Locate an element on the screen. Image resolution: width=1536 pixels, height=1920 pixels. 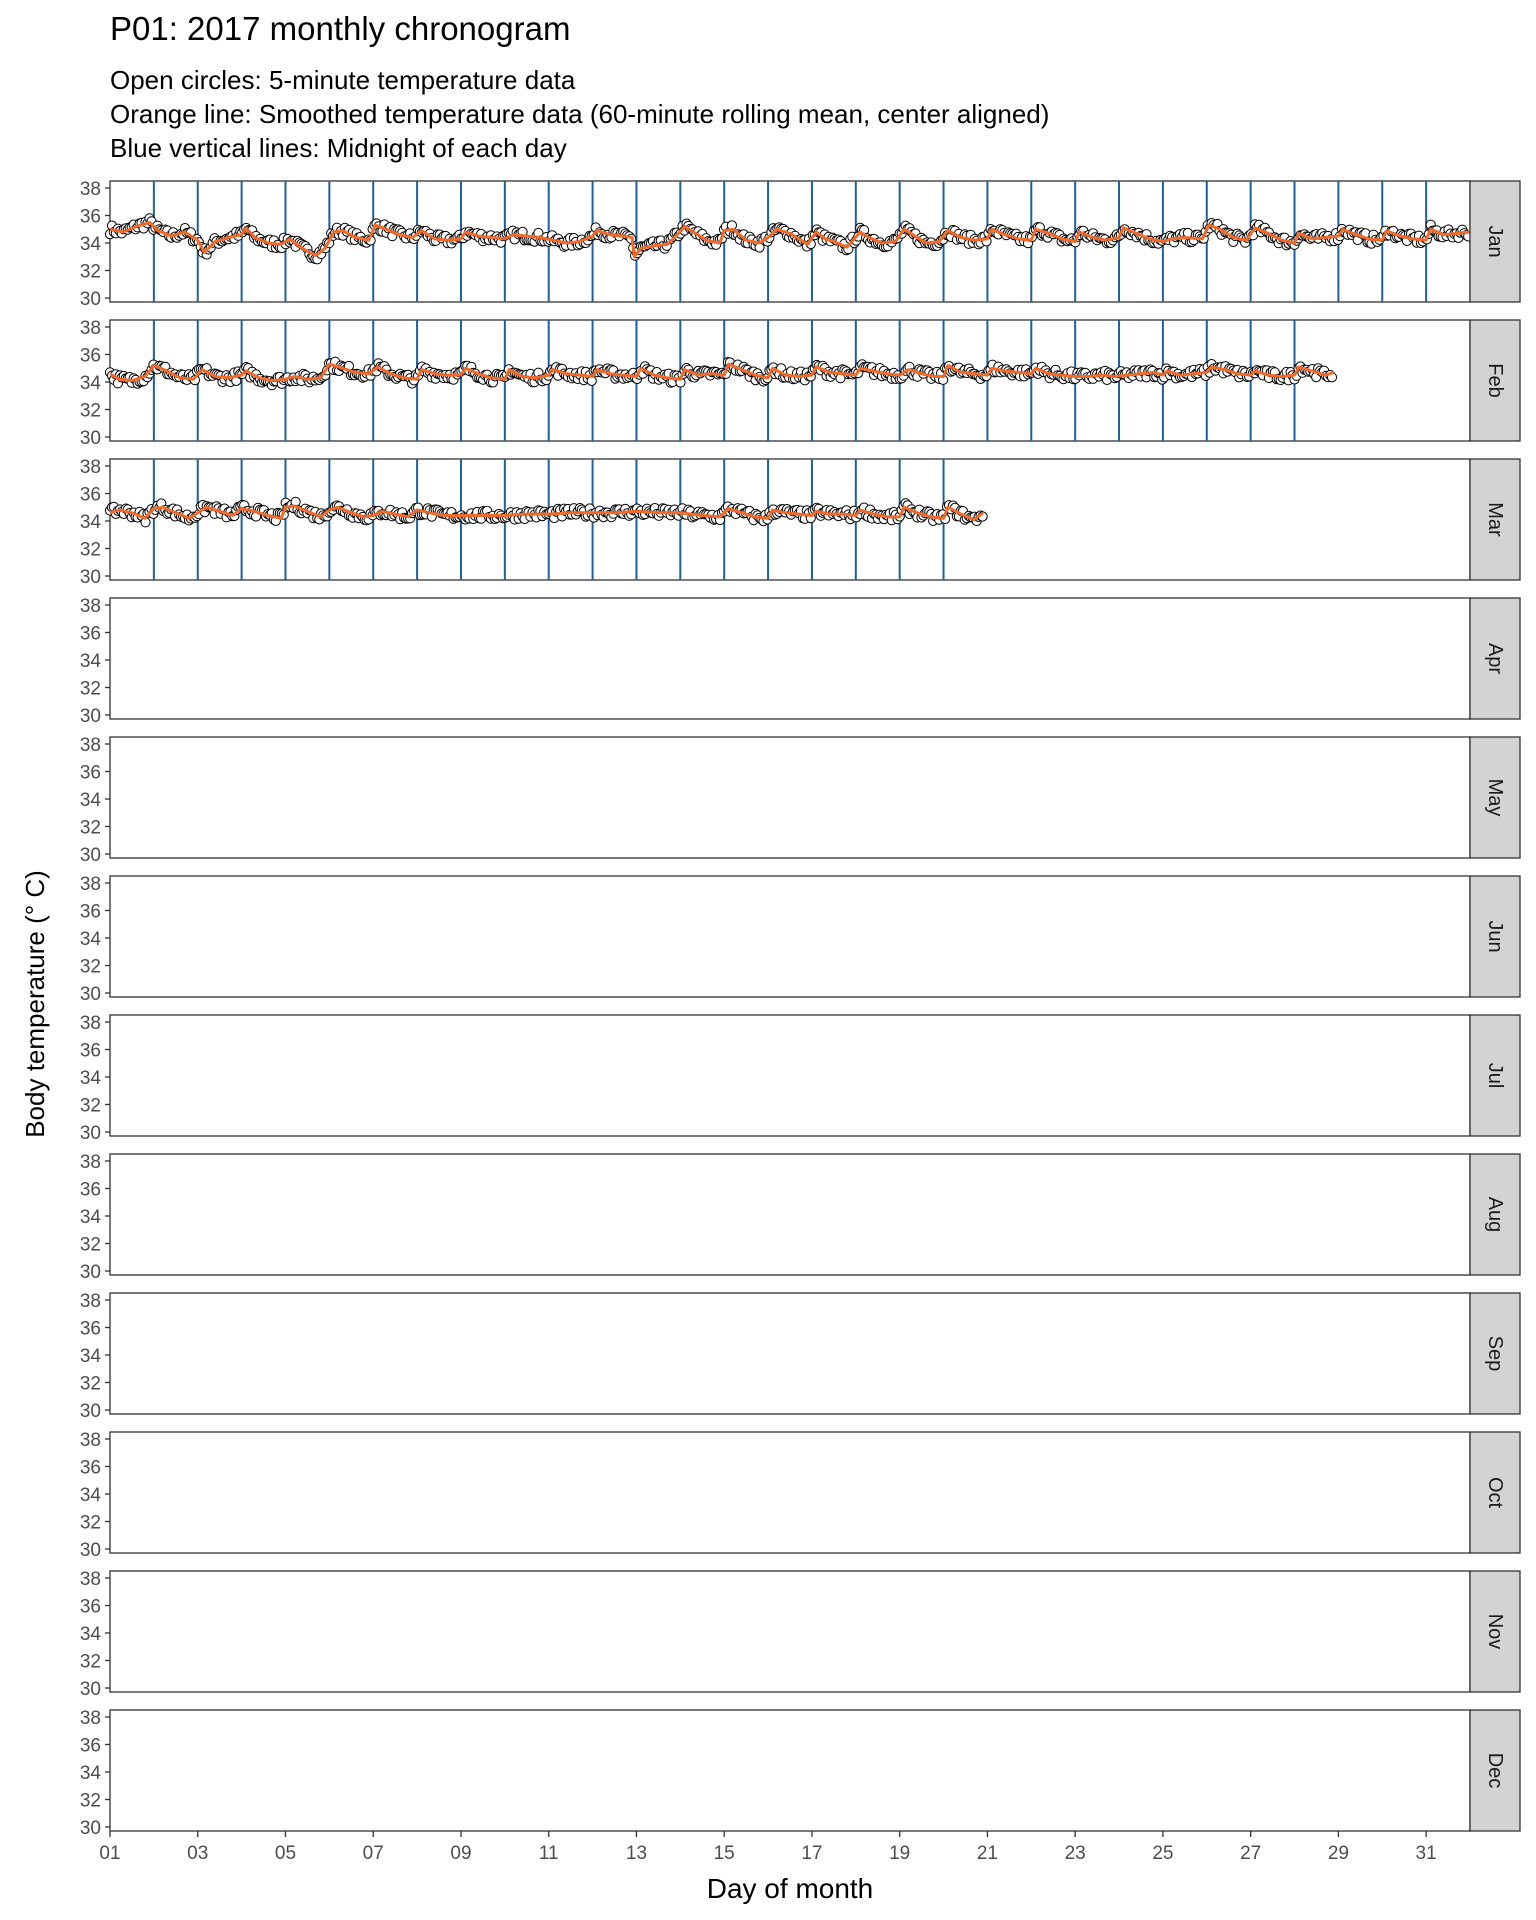
month-panel-jan: 30 32 34 36 38 Jan is located at coordinates (800, 244).